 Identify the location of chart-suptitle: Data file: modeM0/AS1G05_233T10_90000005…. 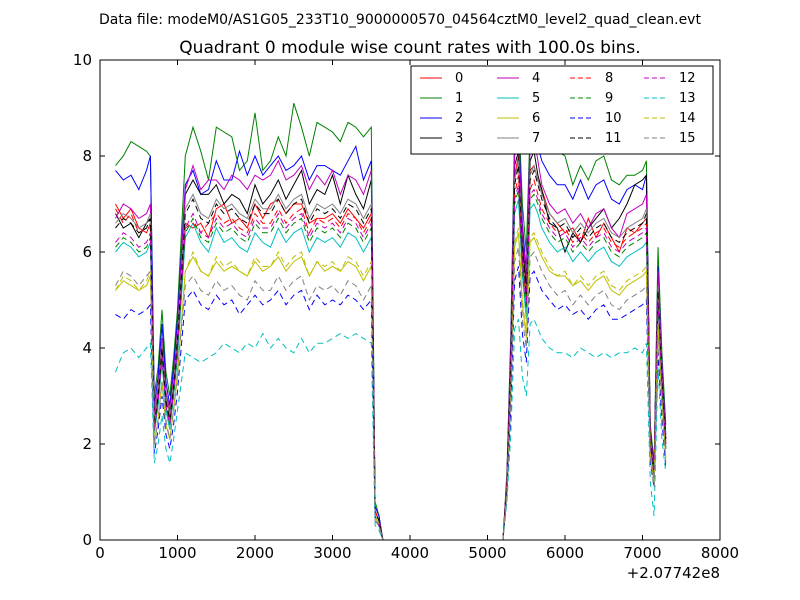
(400, 20).